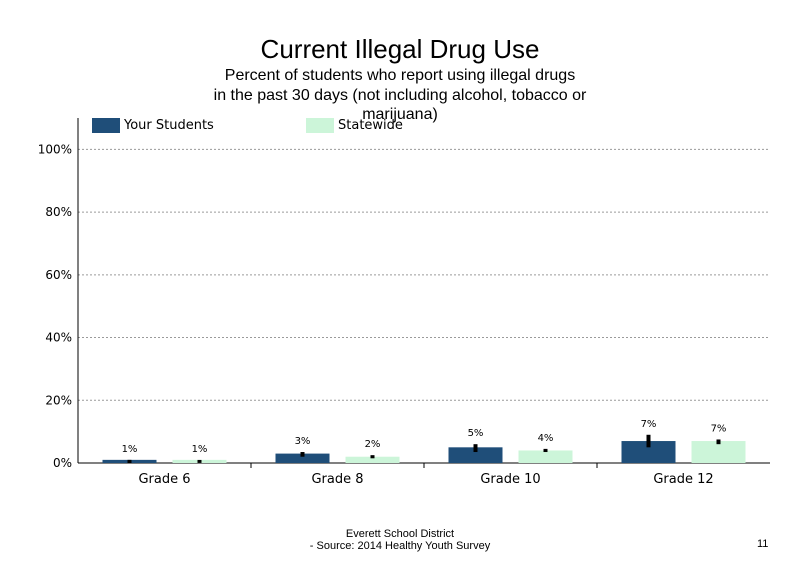 The height and width of the screenshot is (568, 800). I want to click on legend-label-your-students: Your Students, so click(169, 125).